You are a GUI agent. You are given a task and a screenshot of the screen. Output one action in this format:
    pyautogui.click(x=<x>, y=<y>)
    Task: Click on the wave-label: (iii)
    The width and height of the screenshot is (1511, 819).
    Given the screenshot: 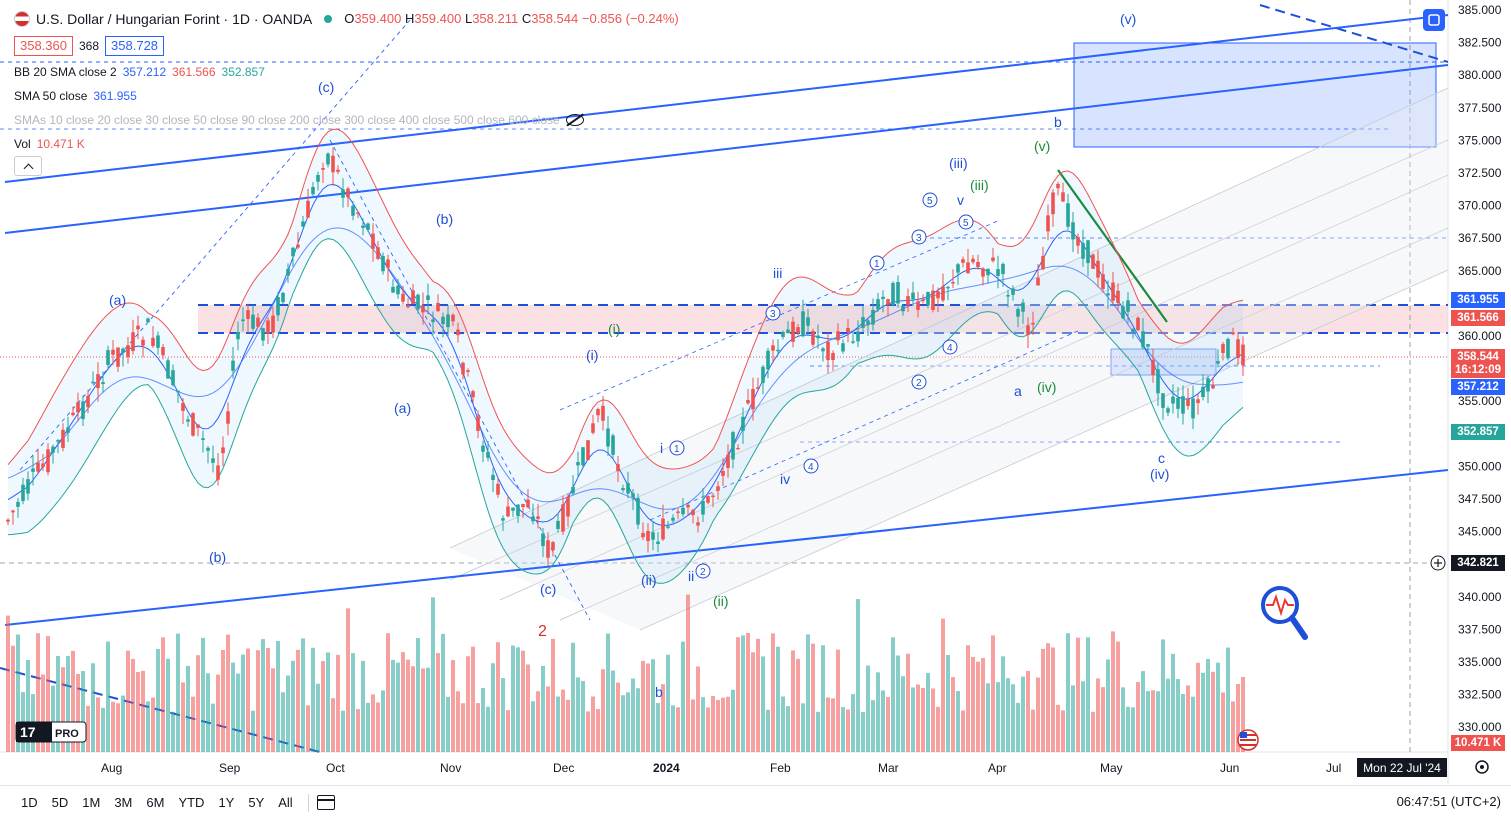 What is the action you would take?
    pyautogui.click(x=979, y=185)
    